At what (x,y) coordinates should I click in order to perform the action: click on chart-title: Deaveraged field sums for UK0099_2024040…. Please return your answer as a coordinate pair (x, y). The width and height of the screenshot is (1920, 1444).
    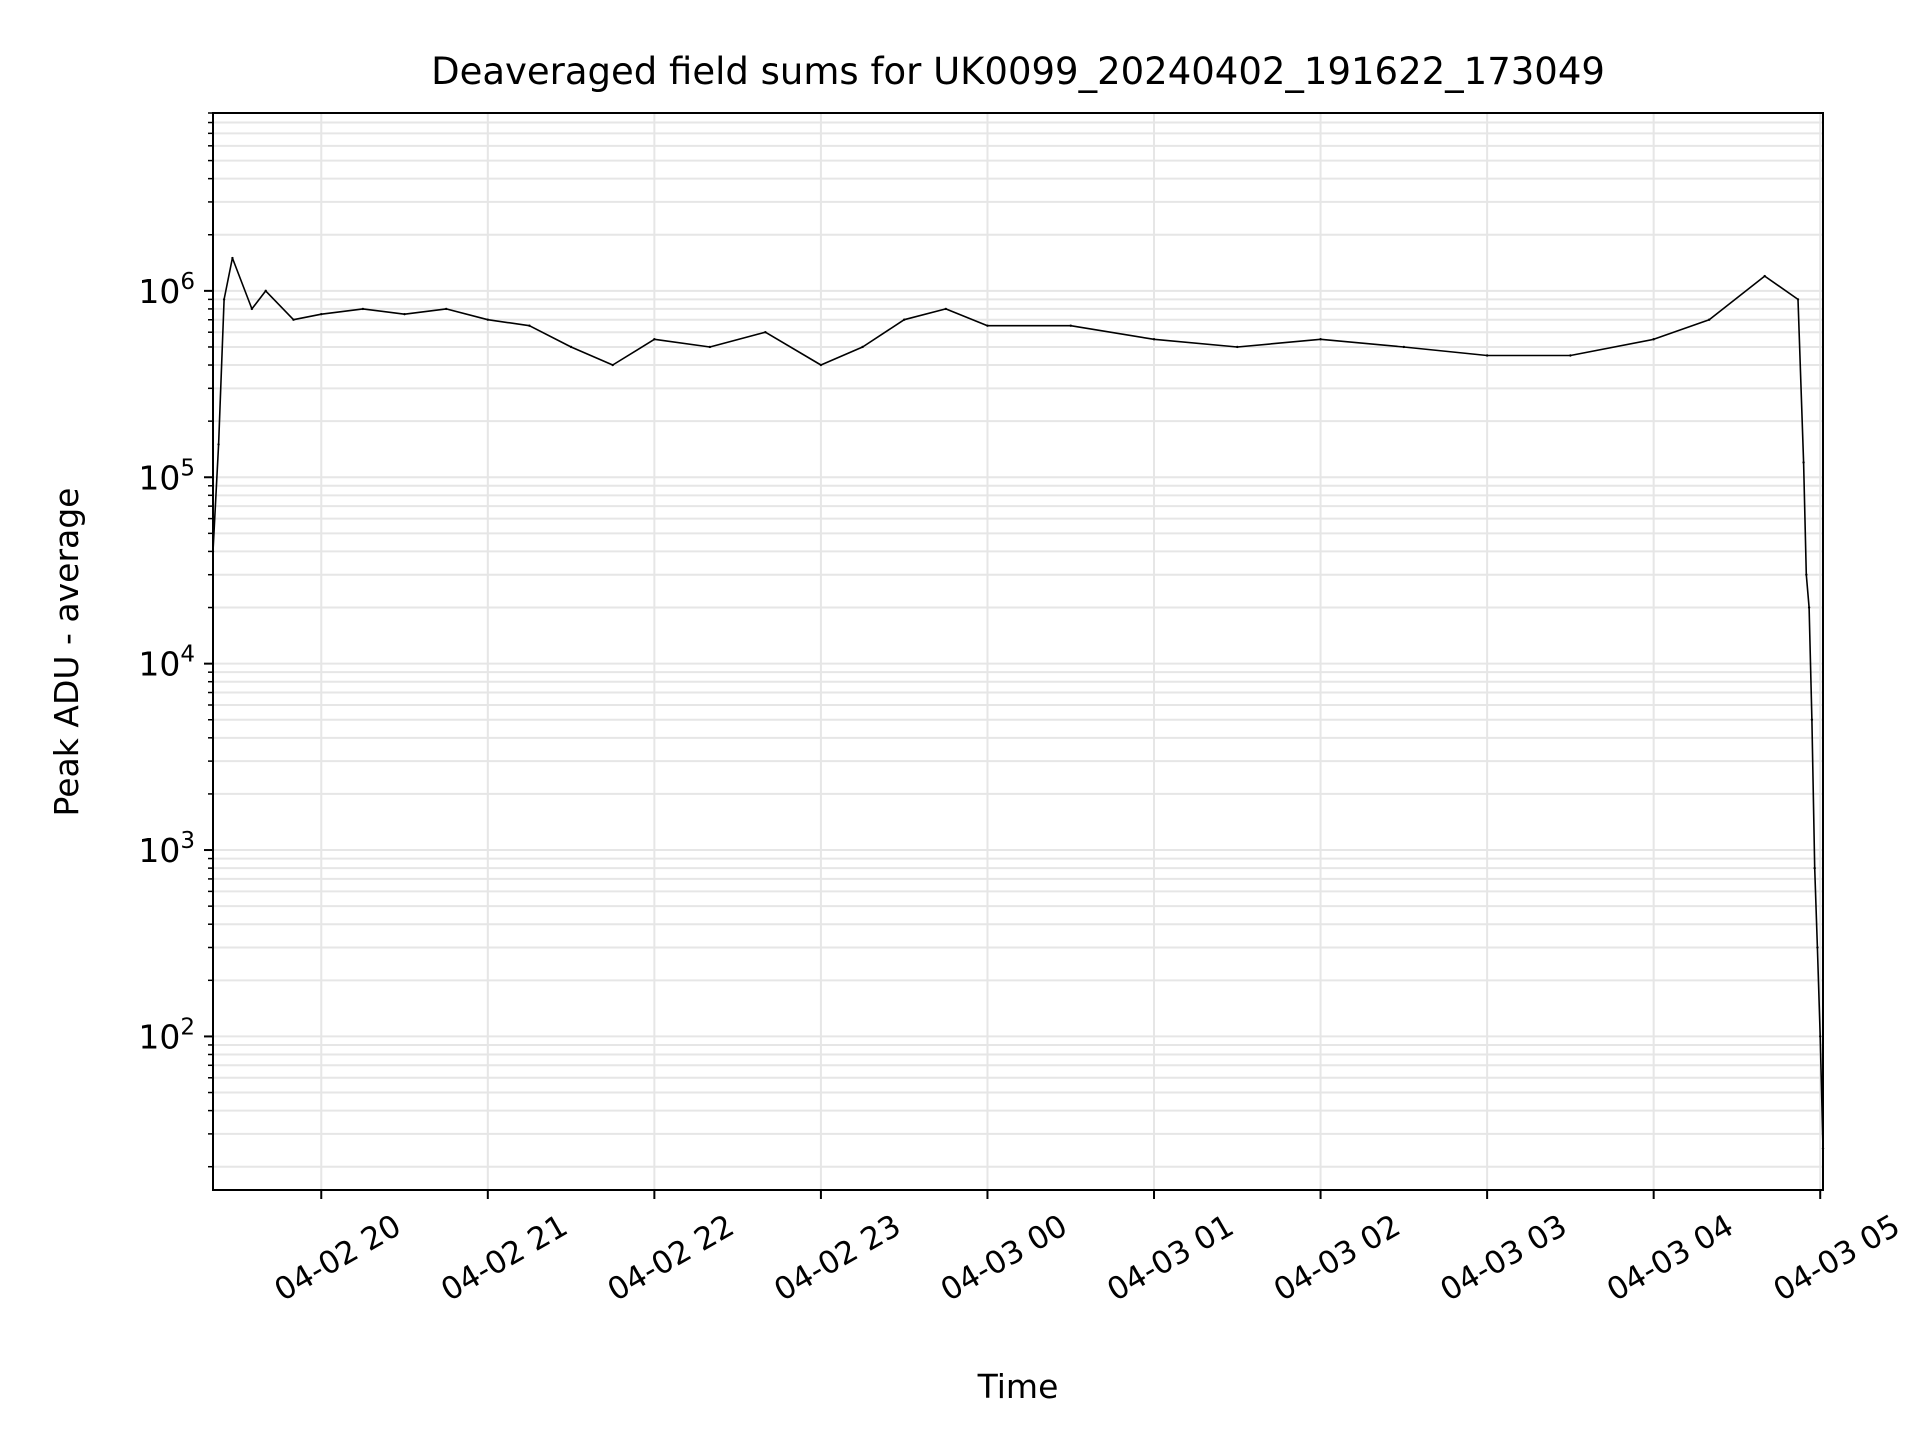
    Looking at the image, I should click on (1018, 71).